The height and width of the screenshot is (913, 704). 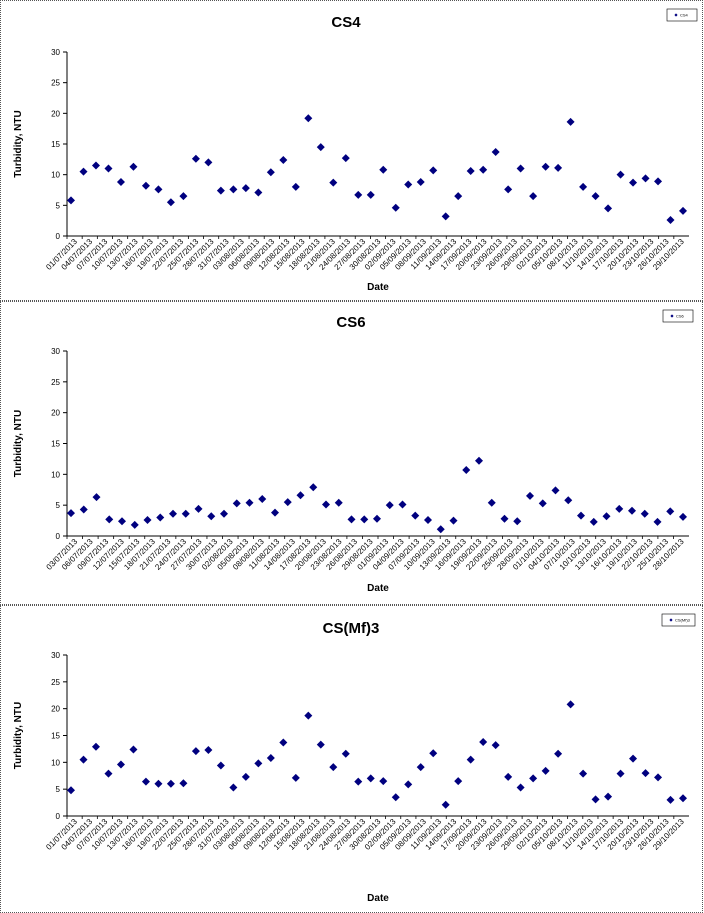 I want to click on legend: CS(Mf)3, so click(x=678, y=620).